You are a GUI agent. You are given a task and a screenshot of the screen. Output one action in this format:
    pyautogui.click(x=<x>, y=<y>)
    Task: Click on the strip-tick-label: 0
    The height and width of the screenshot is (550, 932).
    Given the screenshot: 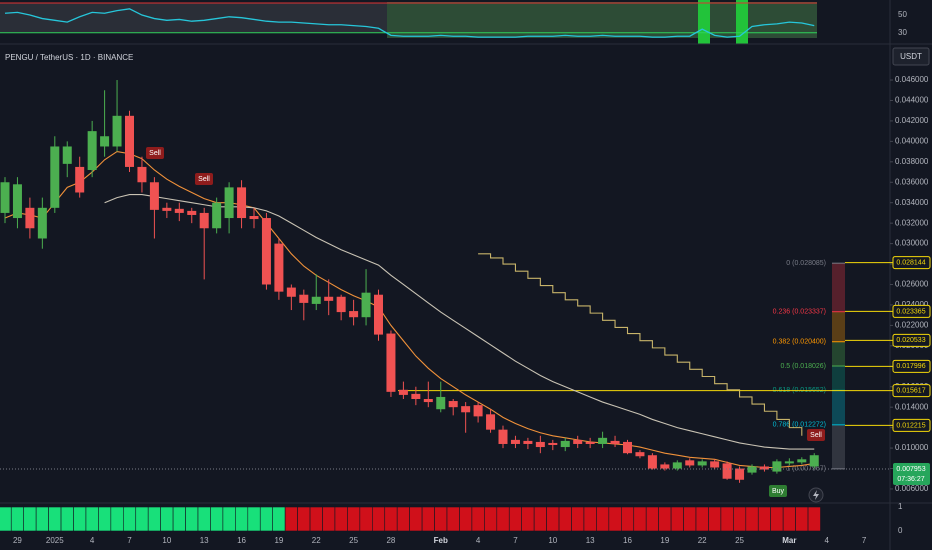 What is the action you would take?
    pyautogui.click(x=900, y=530)
    